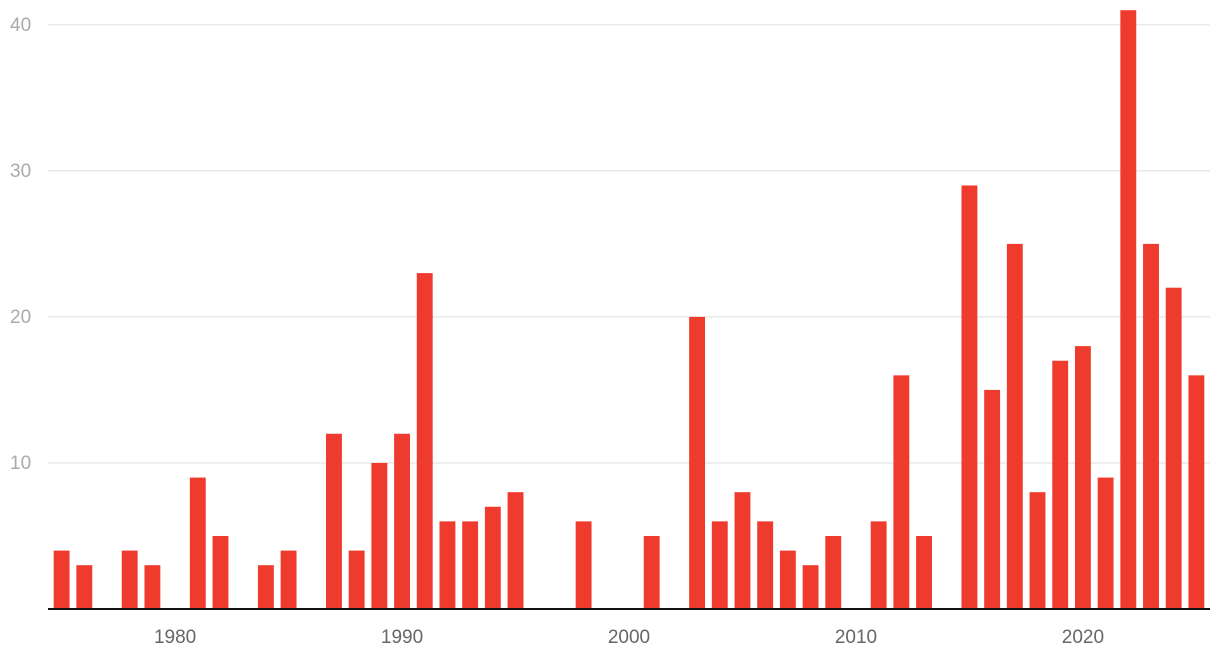  Describe the element at coordinates (20, 317) in the screenshot. I see `y-tick-label: 20` at that location.